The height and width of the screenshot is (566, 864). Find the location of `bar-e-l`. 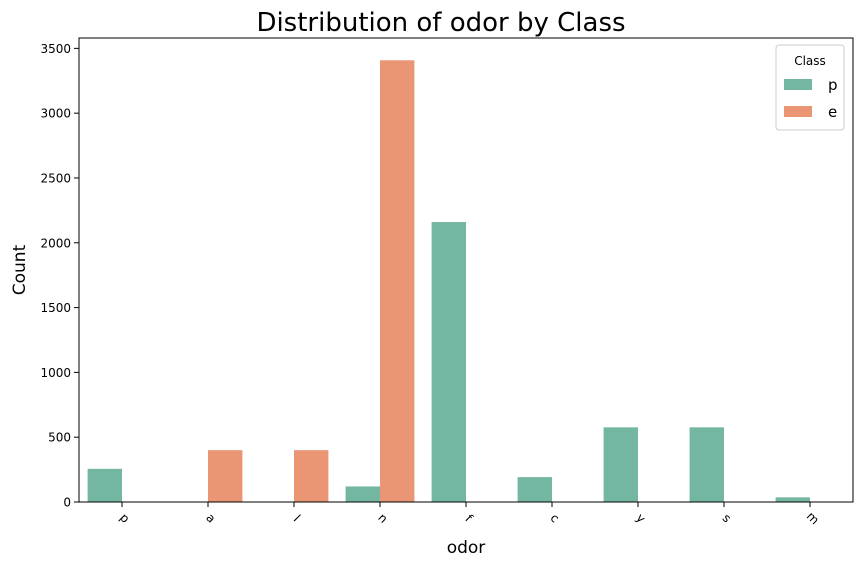

bar-e-l is located at coordinates (311, 476).